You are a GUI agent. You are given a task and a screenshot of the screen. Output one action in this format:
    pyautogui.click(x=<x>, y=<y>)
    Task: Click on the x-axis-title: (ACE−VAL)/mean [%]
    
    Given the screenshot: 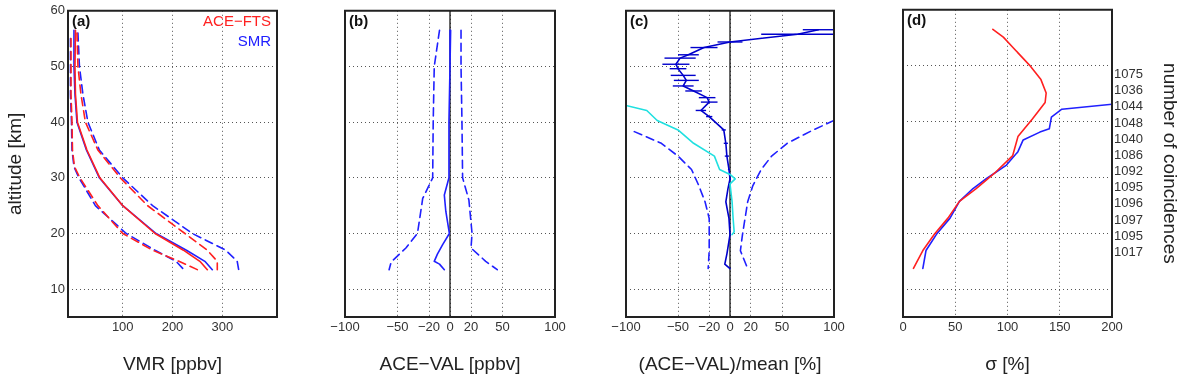 What is the action you would take?
    pyautogui.click(x=730, y=363)
    